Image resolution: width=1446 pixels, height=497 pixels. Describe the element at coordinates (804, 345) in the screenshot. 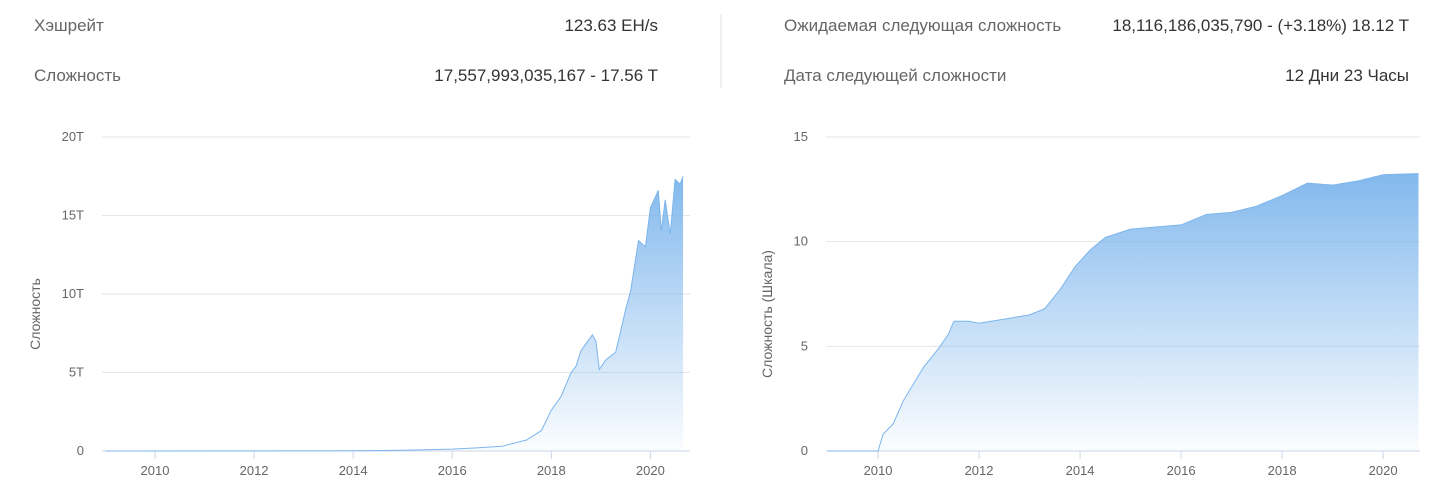

I see `y-tick-label: 5` at that location.